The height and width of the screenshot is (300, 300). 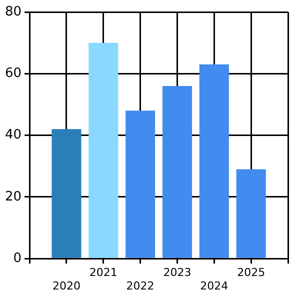 What do you see at coordinates (177, 273) in the screenshot?
I see `x-tick-label: 2023` at bounding box center [177, 273].